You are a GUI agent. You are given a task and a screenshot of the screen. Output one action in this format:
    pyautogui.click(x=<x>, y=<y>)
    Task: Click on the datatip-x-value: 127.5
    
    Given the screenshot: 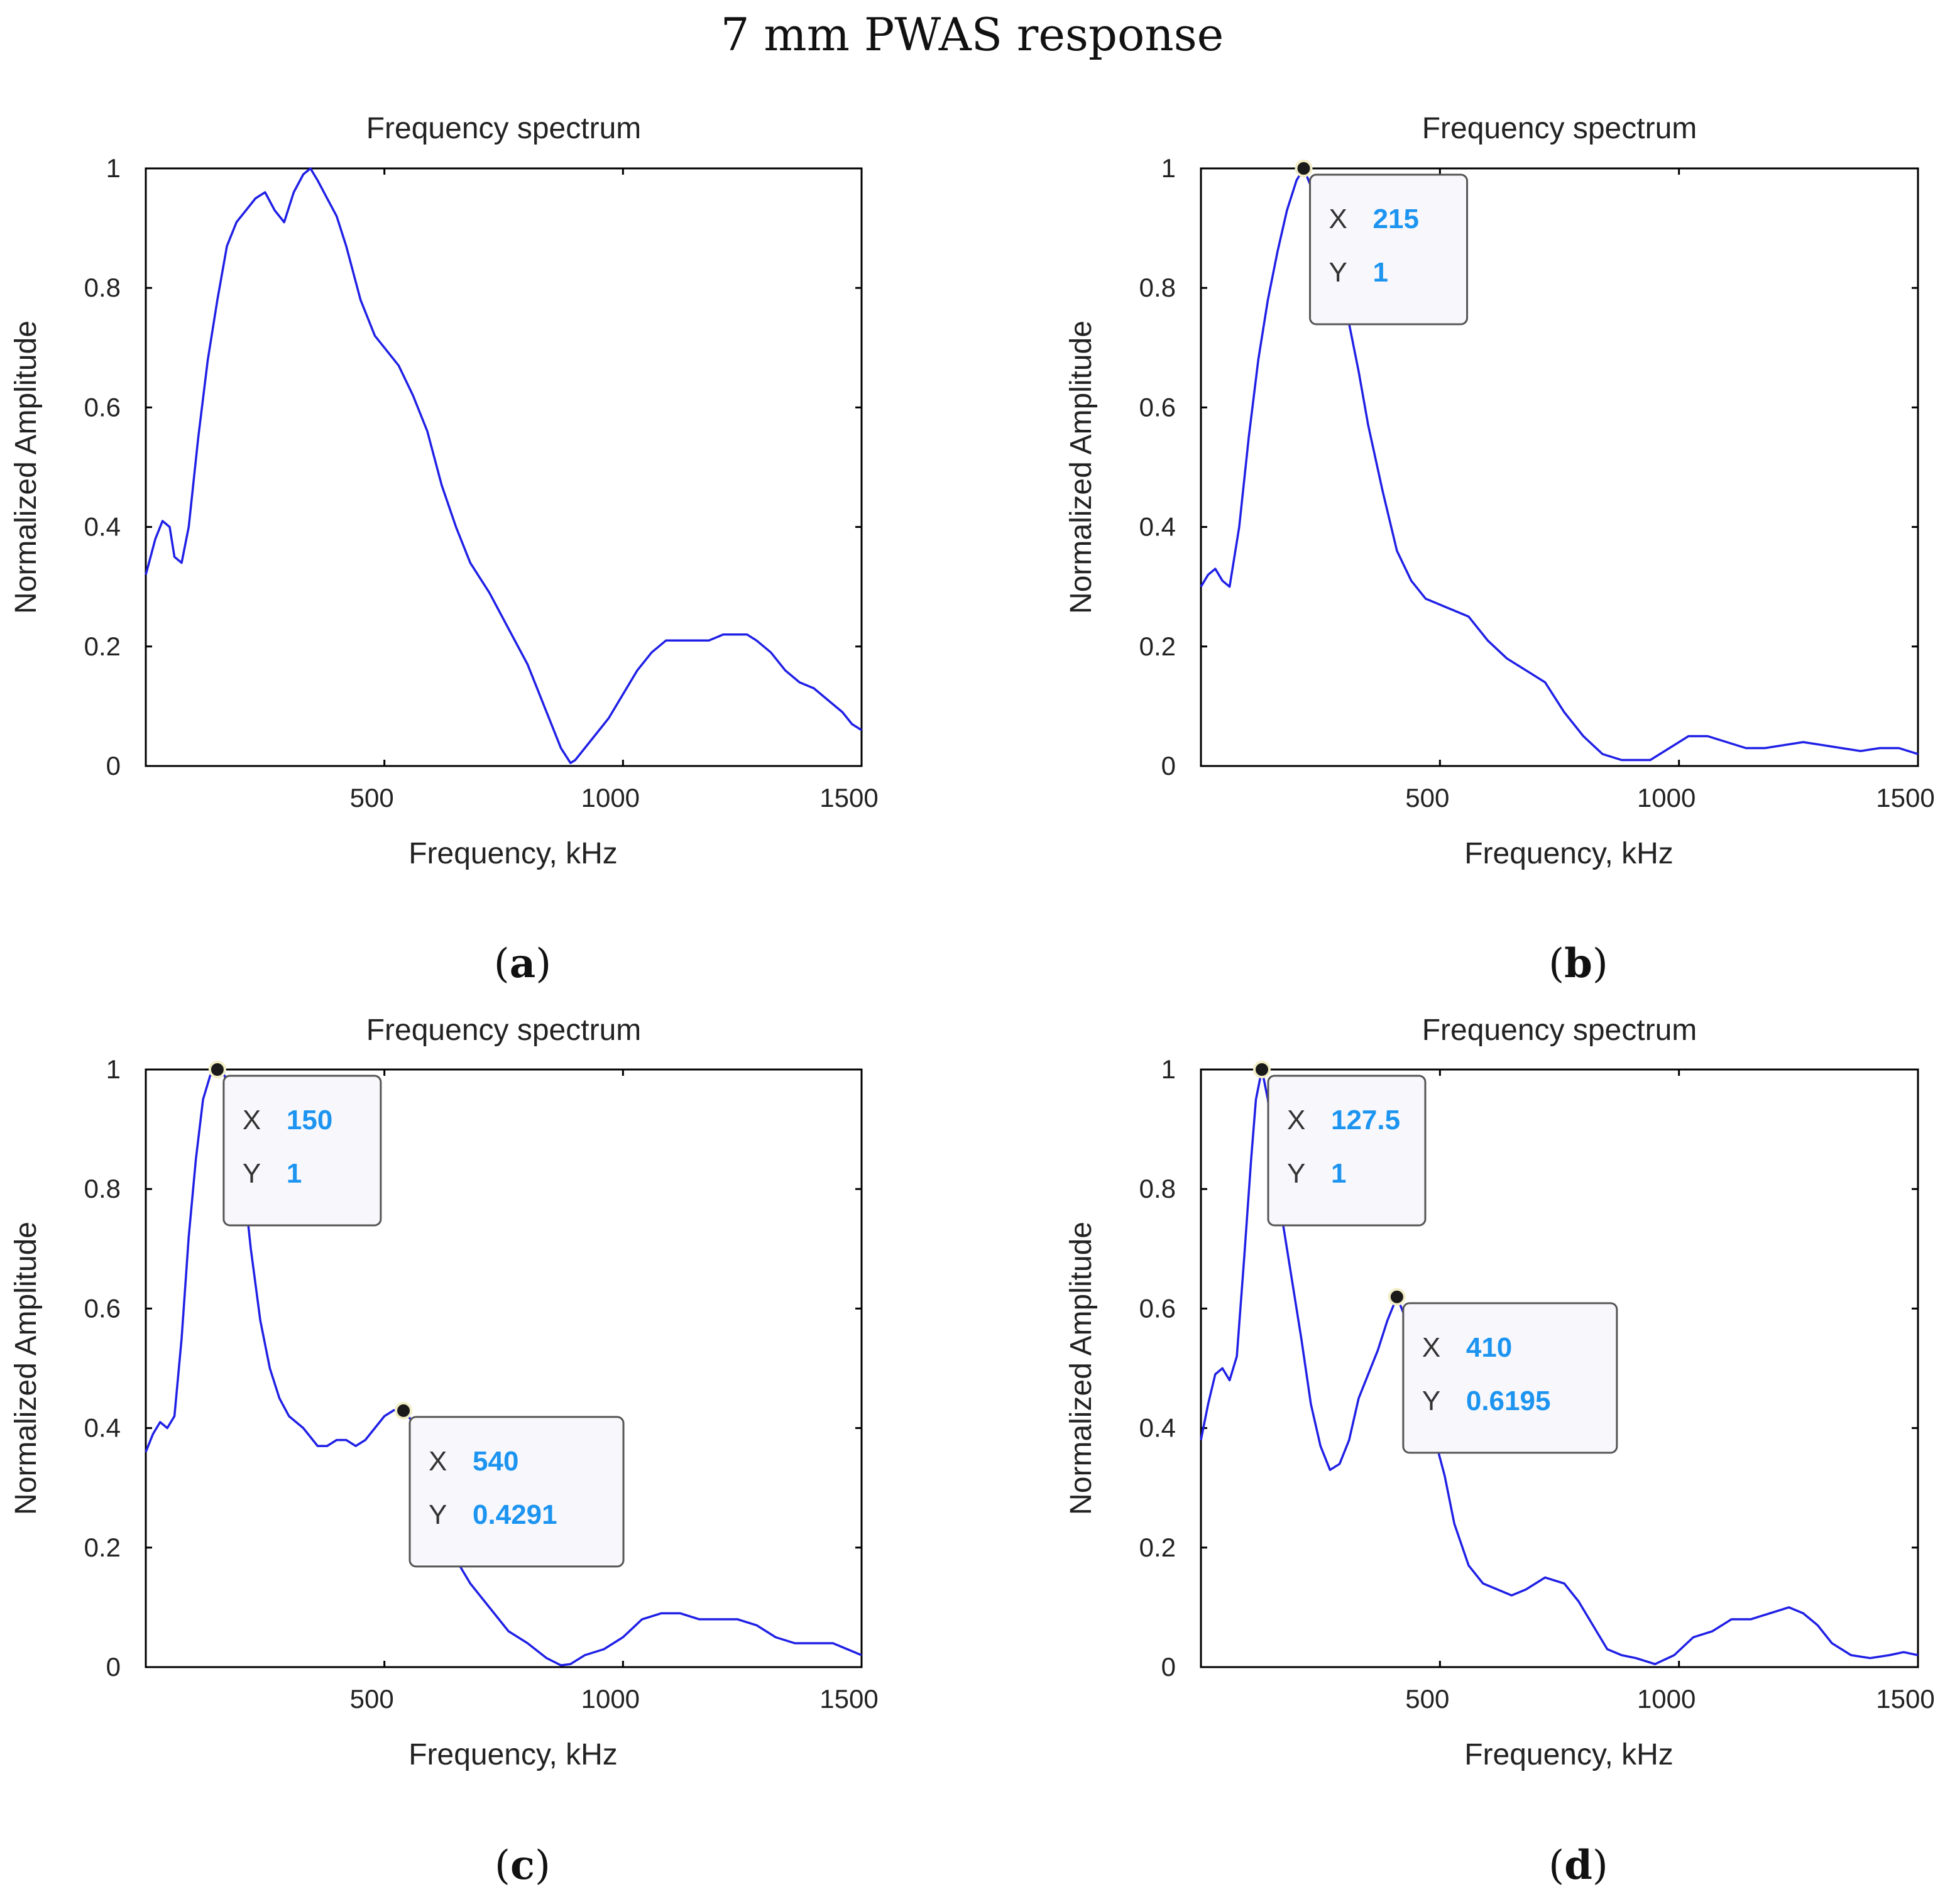 What is the action you would take?
    pyautogui.click(x=1365, y=1120)
    